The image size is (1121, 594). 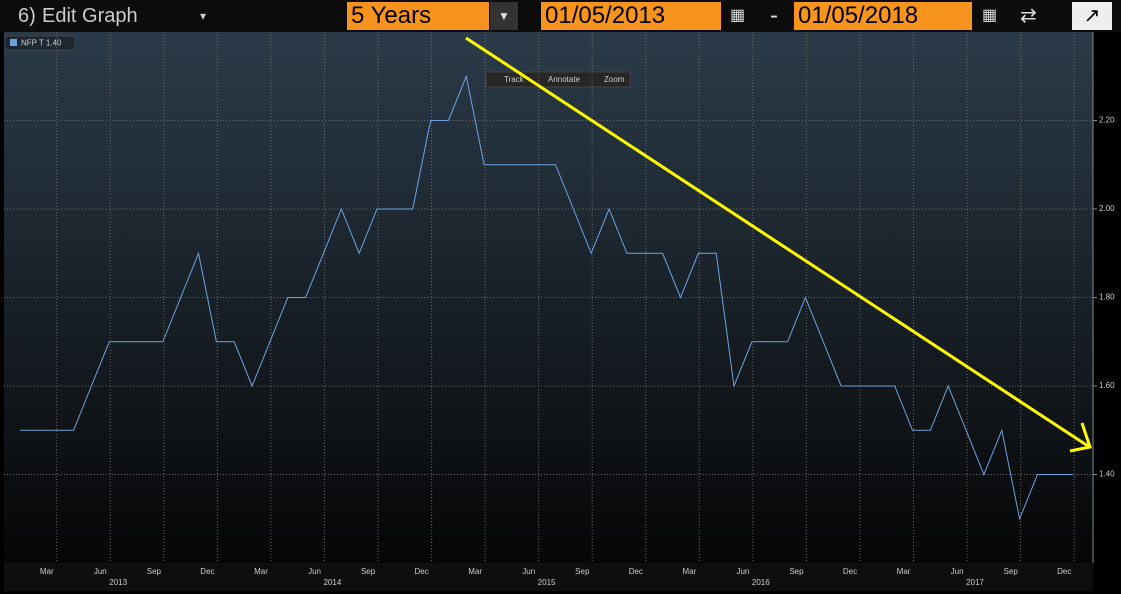 What do you see at coordinates (203, 16) in the screenshot?
I see `dropdown-caret: ▾` at bounding box center [203, 16].